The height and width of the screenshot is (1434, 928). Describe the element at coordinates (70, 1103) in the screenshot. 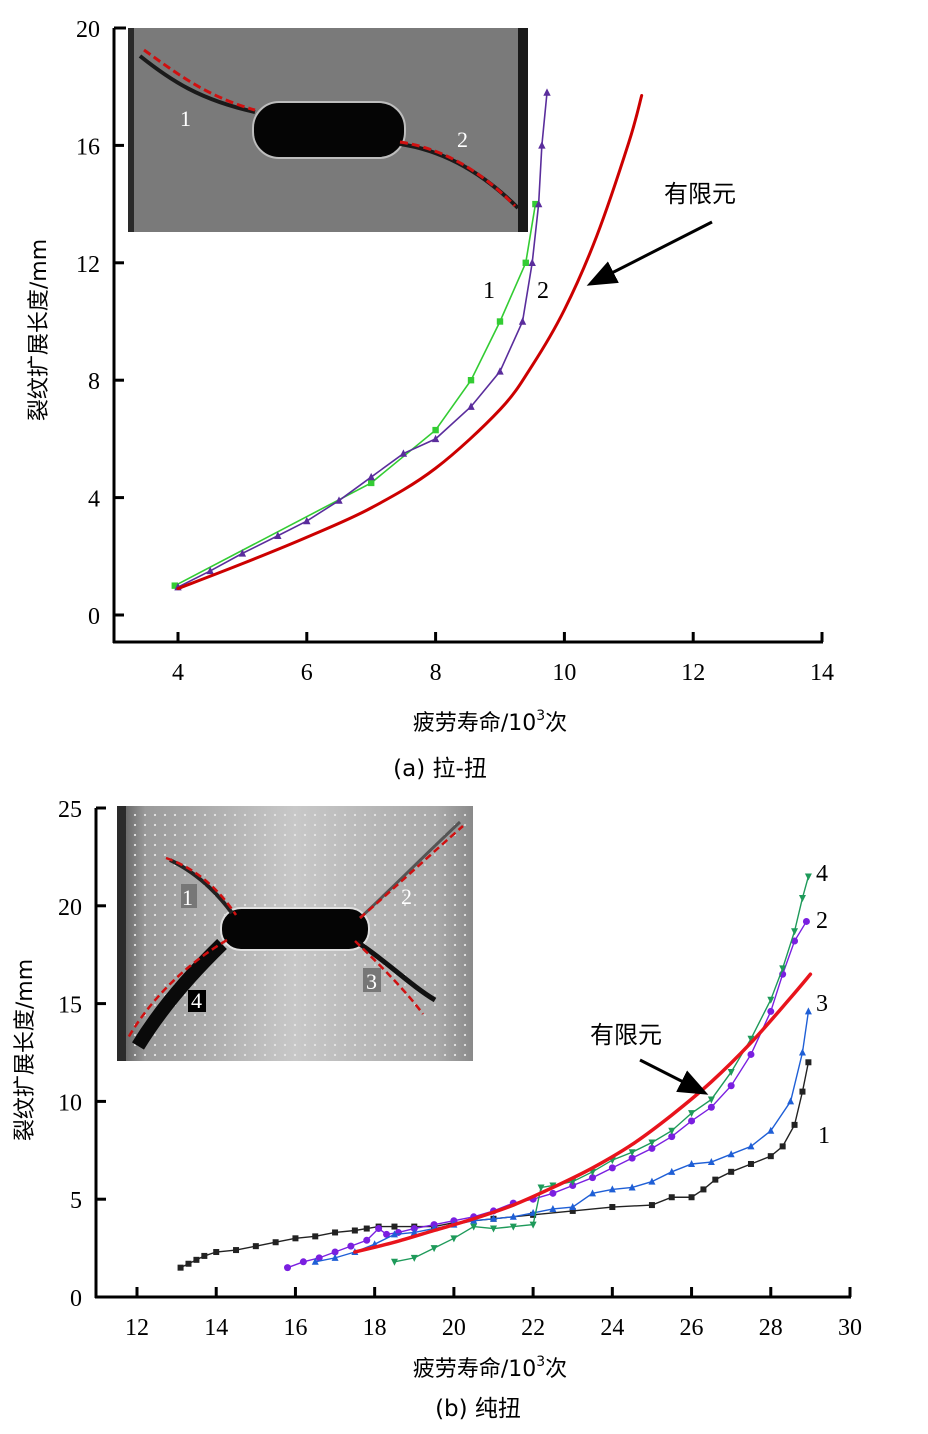

I see `y-tick-label-b: 10` at that location.